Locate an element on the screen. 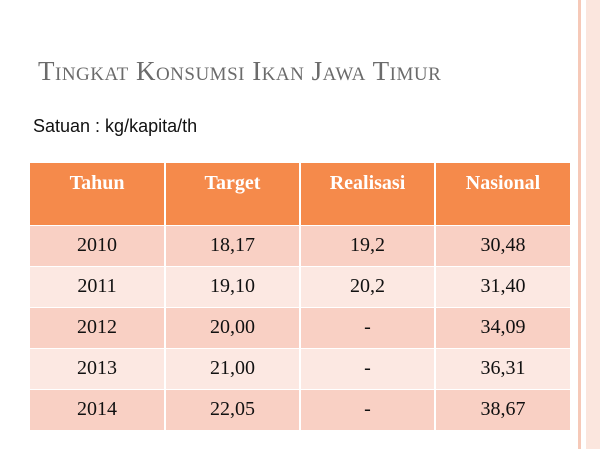 This screenshot has height=449, width=600. header-cell: Nasional is located at coordinates (502, 194).